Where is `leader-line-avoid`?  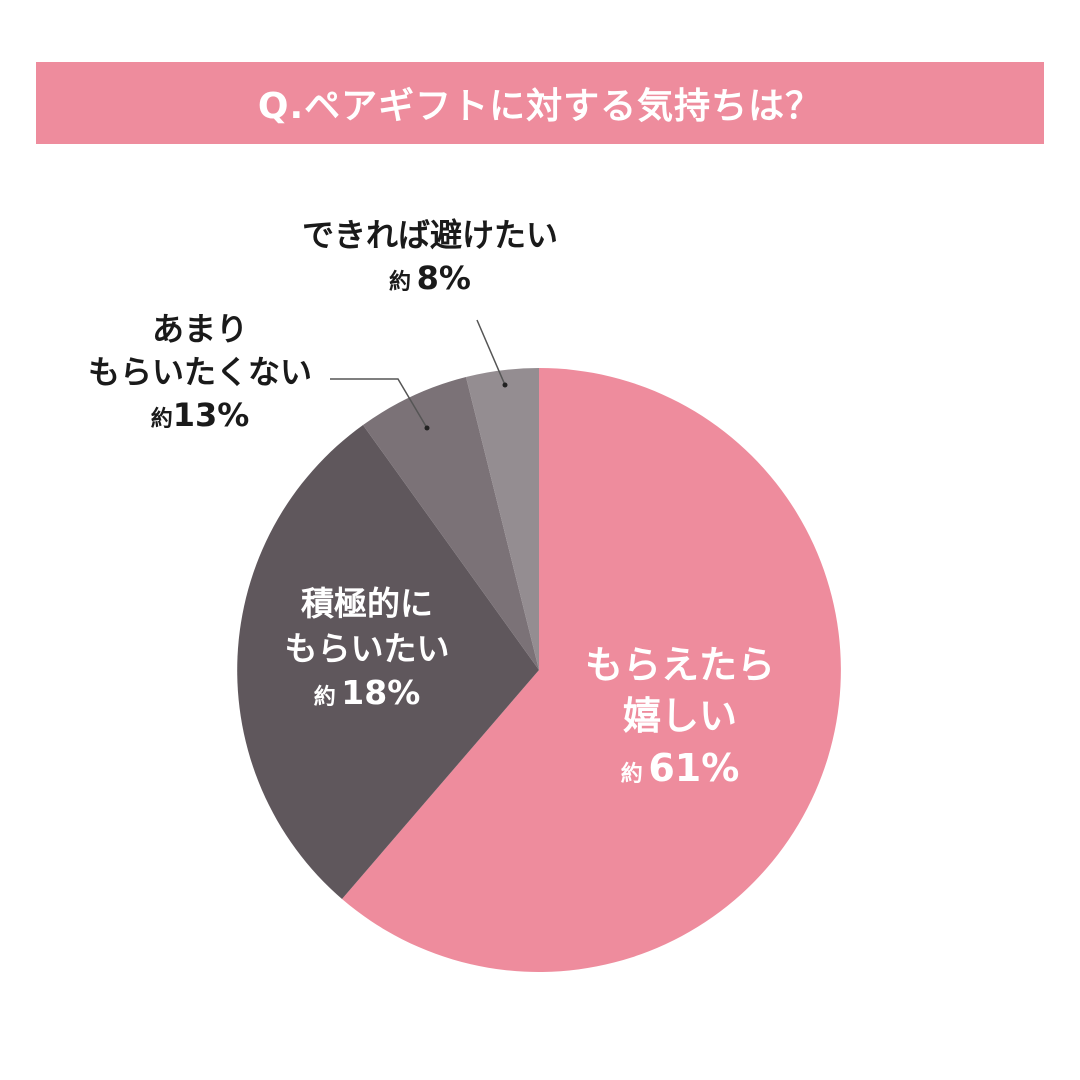 leader-line-avoid is located at coordinates (491, 352).